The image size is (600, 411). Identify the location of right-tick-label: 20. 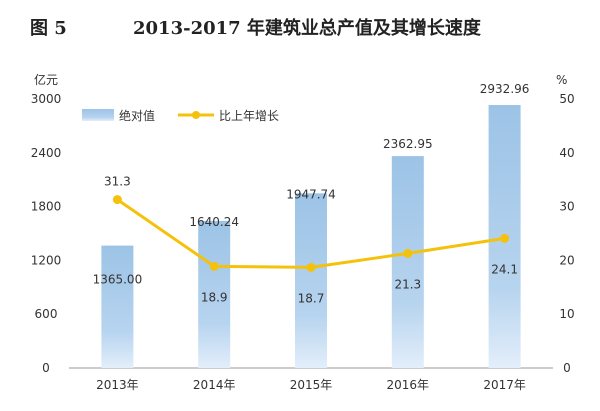
(566, 260).